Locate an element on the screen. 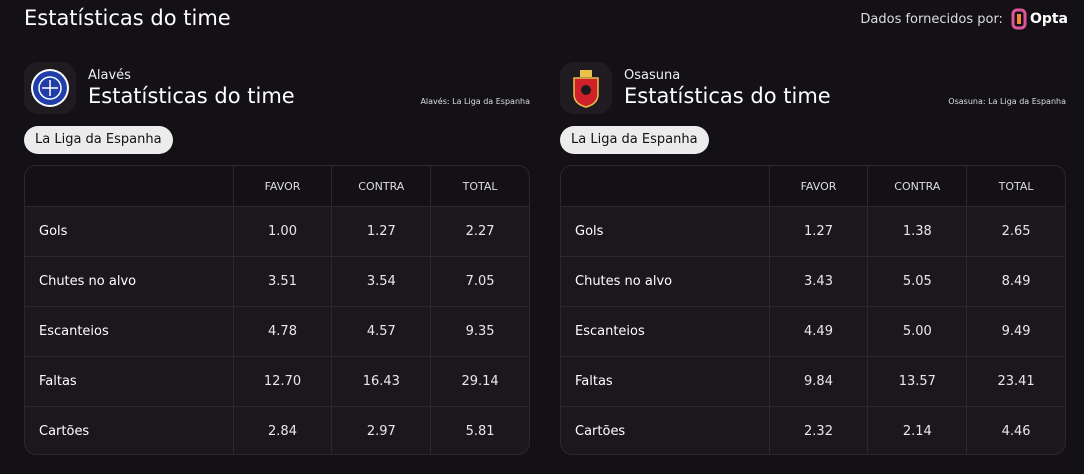 The image size is (1084, 474). stat-row: Faltas 12.70 16.43 29.14 is located at coordinates (277, 381).